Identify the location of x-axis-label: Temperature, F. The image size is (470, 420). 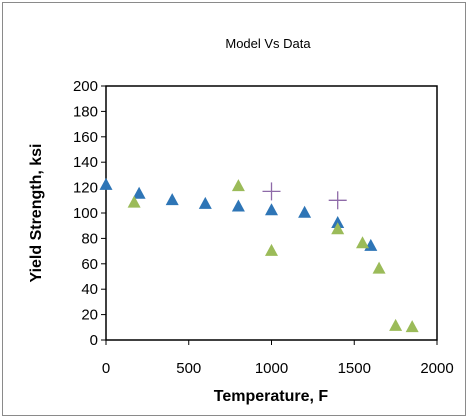
(271, 396).